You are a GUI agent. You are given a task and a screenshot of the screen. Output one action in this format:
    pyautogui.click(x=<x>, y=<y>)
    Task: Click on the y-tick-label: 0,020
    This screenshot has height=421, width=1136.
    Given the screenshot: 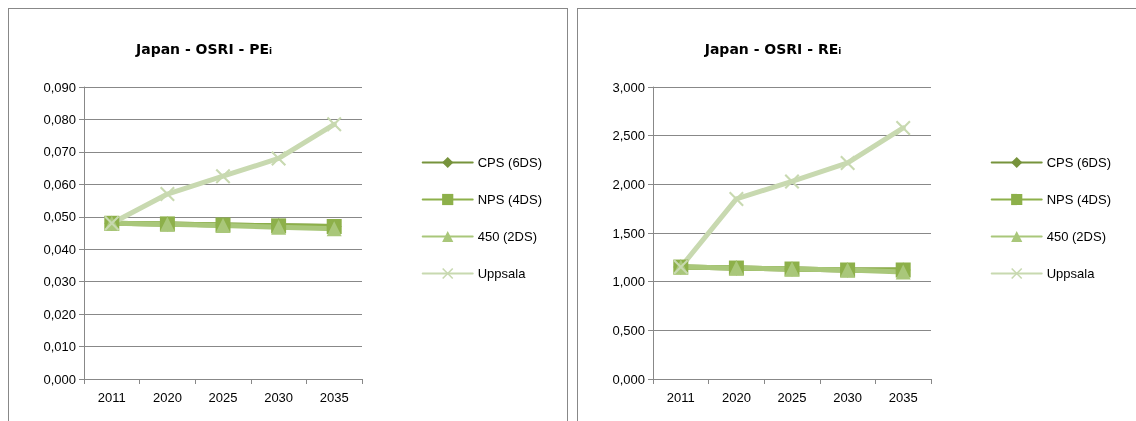 What is the action you would take?
    pyautogui.click(x=59, y=314)
    